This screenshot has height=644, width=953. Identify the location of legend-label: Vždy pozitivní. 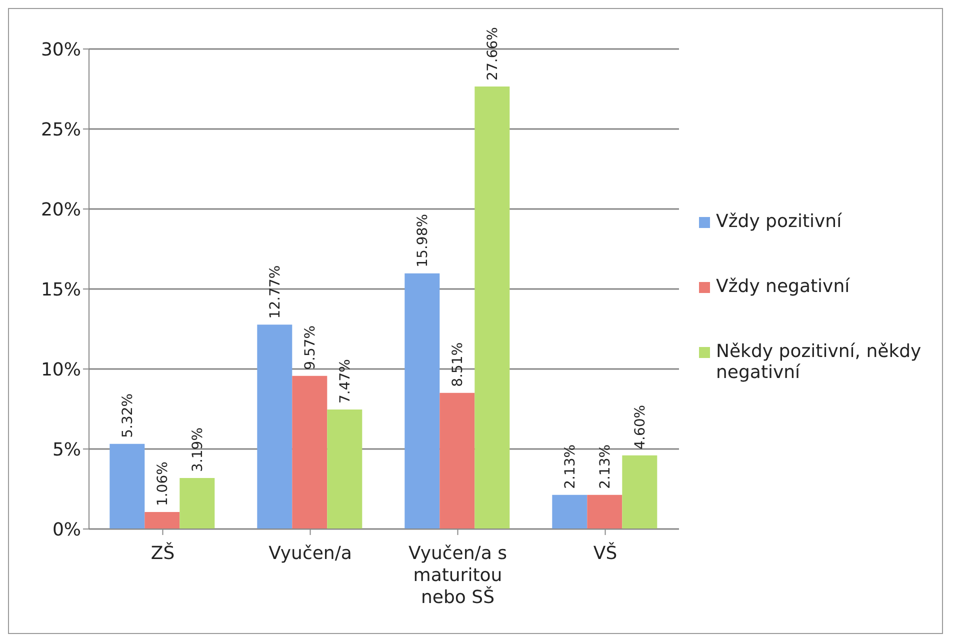
(779, 221).